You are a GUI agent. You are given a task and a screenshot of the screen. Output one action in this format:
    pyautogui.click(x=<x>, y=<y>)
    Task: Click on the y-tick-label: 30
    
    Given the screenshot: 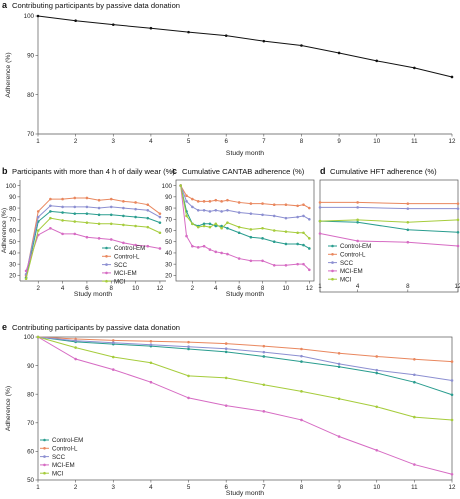 What is the action you would take?
    pyautogui.click(x=12, y=264)
    